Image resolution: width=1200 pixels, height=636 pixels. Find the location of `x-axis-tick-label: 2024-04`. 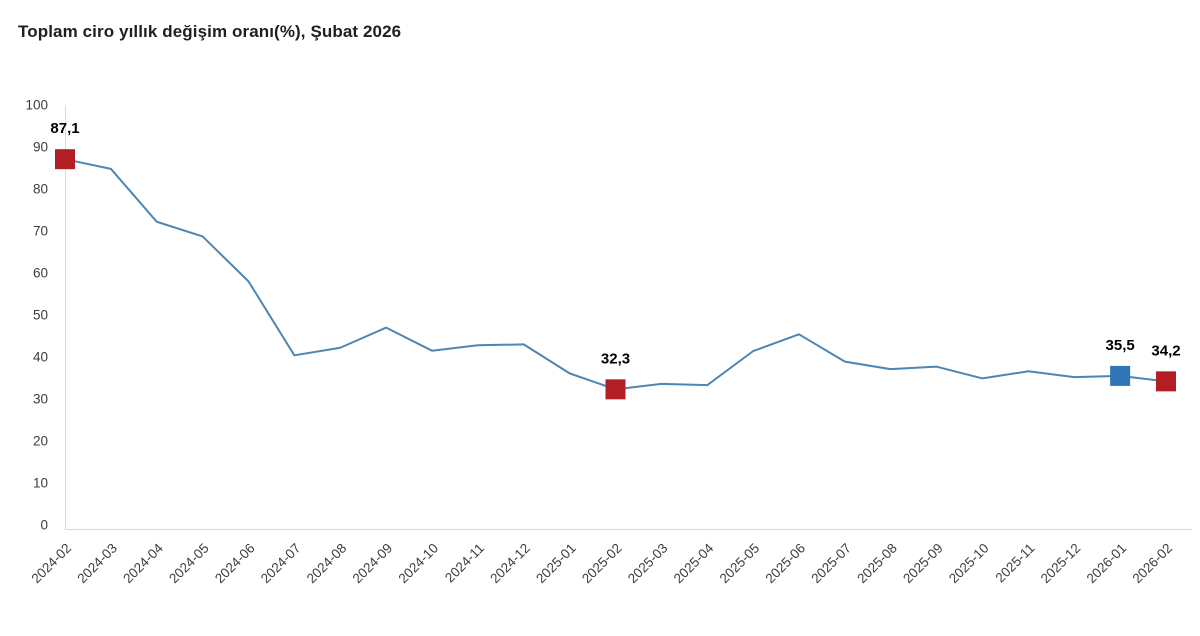

x-axis-tick-label: 2024-04 is located at coordinates (143, 563).